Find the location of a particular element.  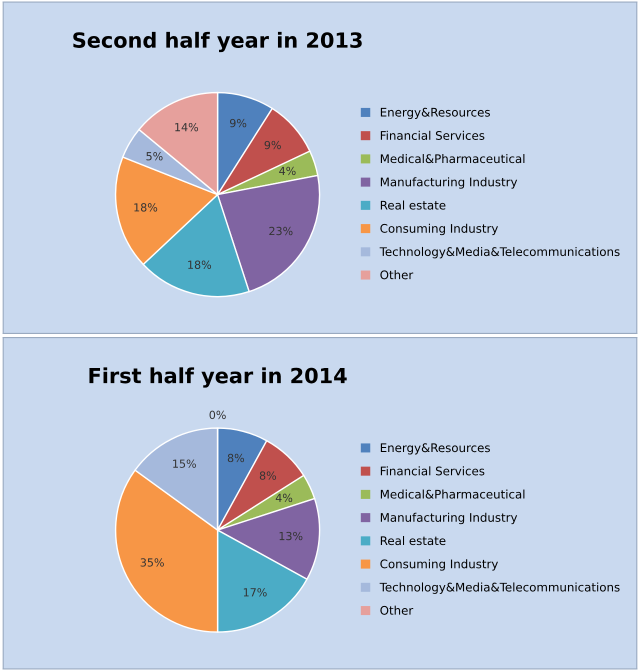

chart-title: First half year in 2014 is located at coordinates (218, 377).